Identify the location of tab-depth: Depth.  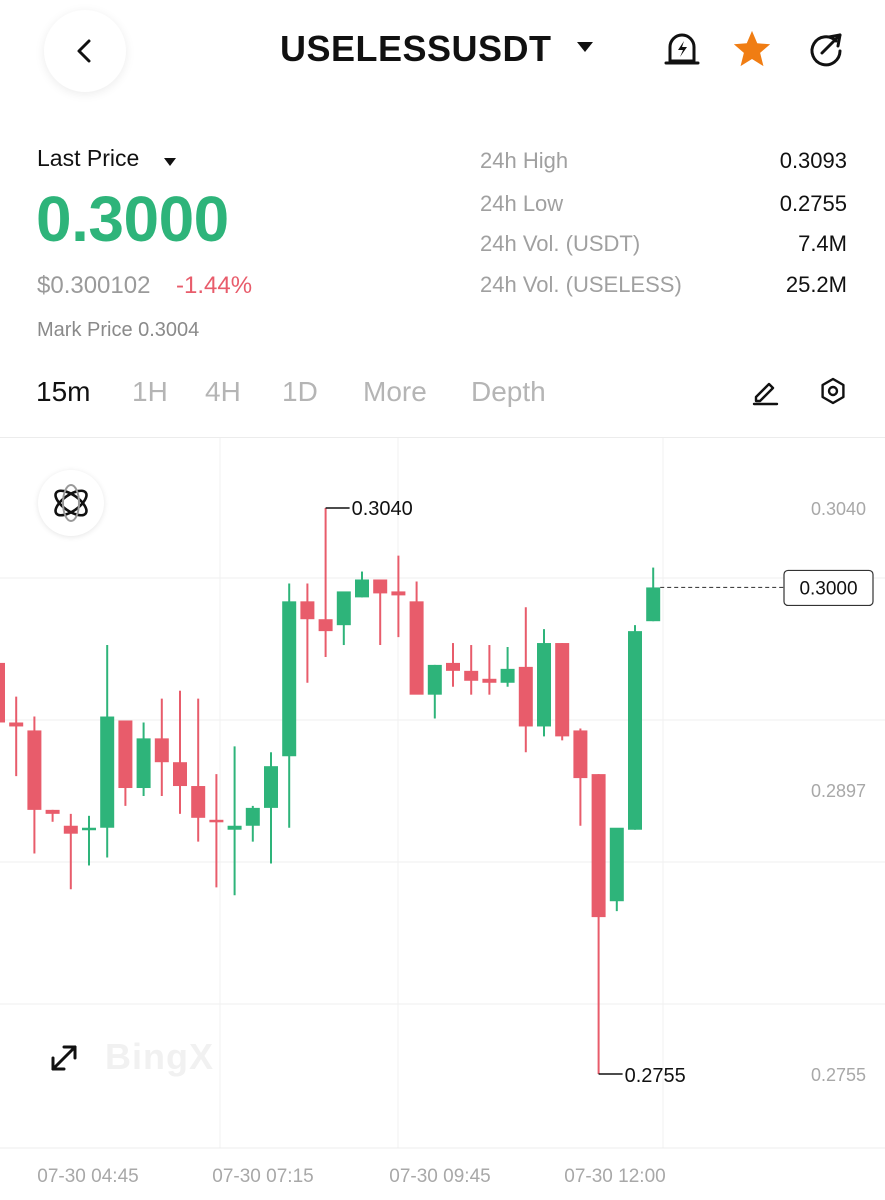
(508, 391).